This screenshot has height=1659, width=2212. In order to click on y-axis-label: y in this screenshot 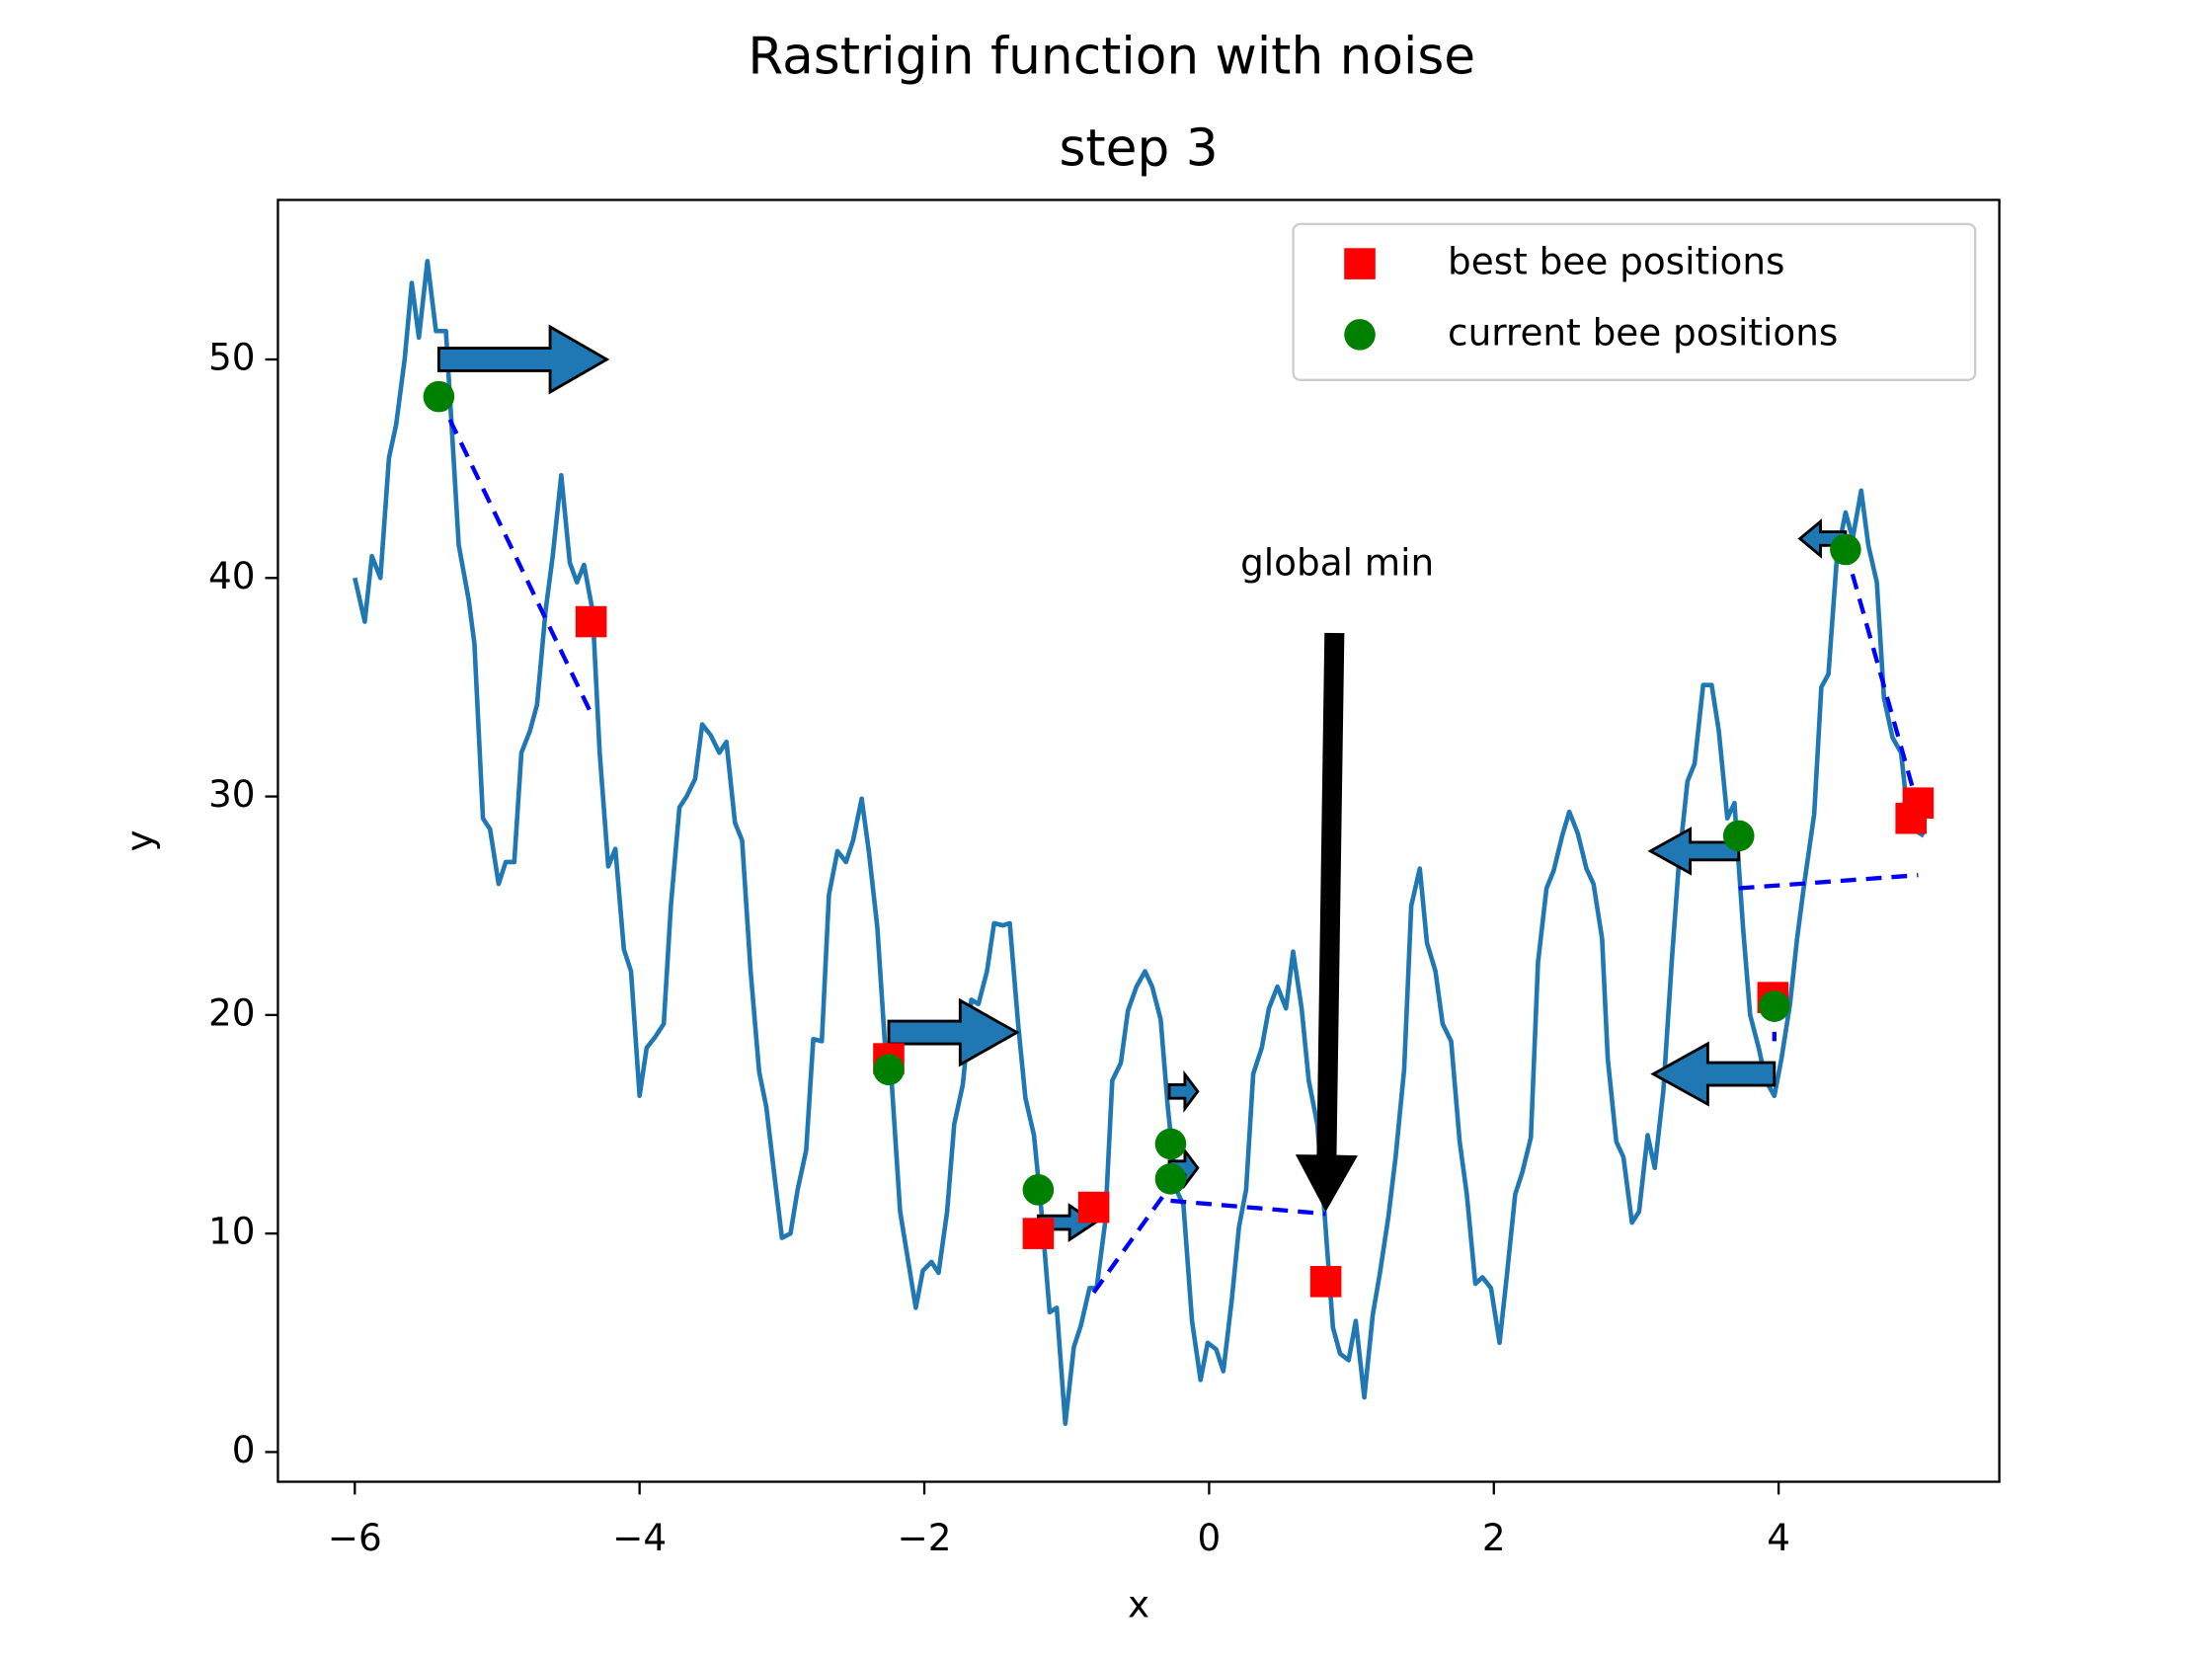, I will do `click(139, 841)`.